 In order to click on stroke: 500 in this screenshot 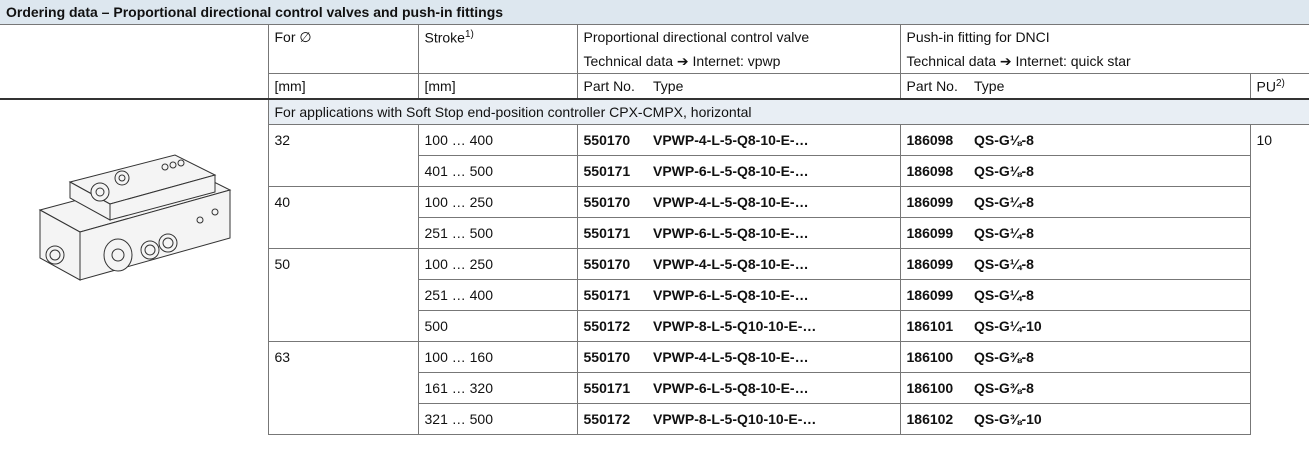, I will do `click(497, 326)`.